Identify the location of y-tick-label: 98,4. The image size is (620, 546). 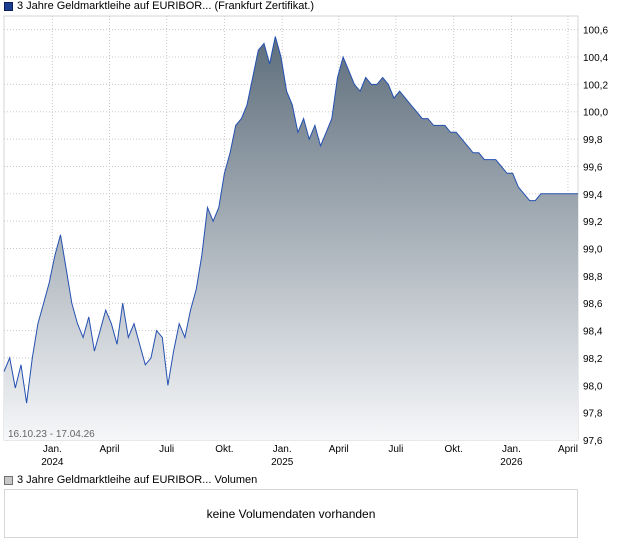
(593, 332).